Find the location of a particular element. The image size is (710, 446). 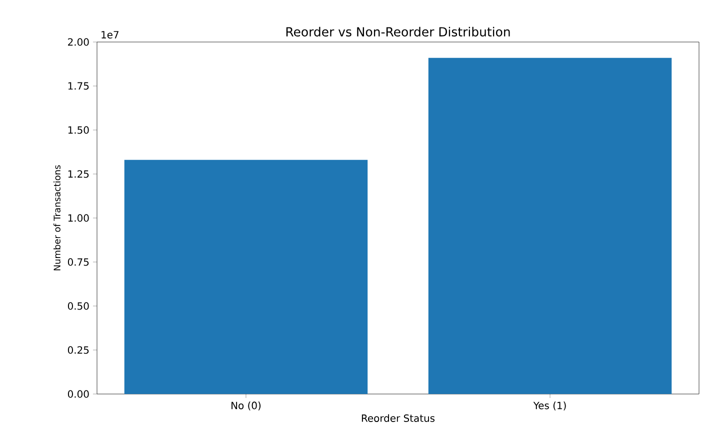

chart-title: Reorder vs Non-Reorder Distribution is located at coordinates (398, 31).